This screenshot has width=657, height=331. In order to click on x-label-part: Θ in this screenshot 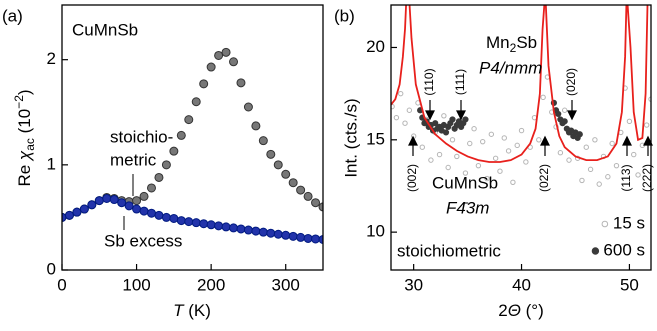, I will do `click(514, 310)`.